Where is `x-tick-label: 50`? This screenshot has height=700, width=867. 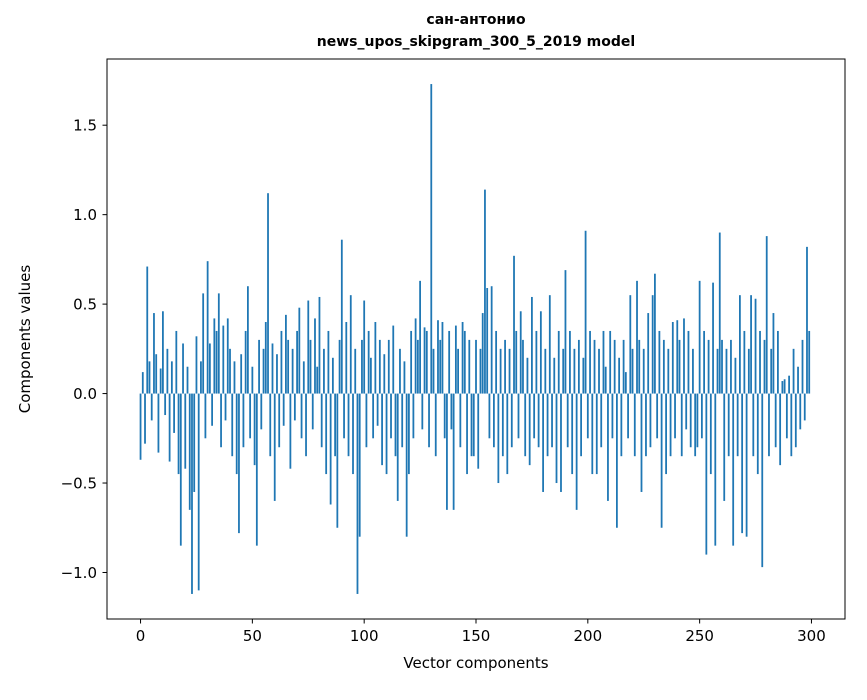 x-tick-label: 50 is located at coordinates (252, 636).